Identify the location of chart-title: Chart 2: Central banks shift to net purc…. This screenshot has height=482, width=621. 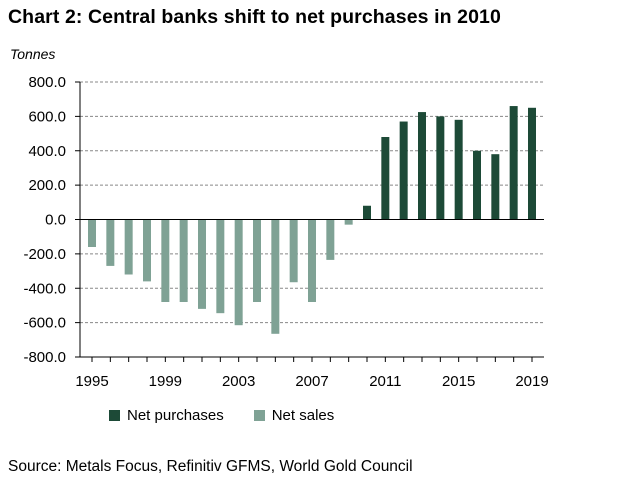
(254, 17).